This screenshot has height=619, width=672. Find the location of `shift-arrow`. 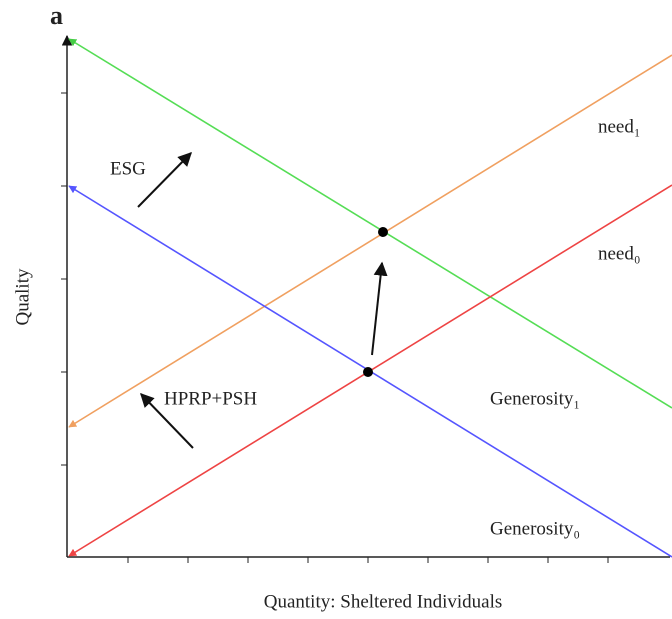

shift-arrow is located at coordinates (379, 308).